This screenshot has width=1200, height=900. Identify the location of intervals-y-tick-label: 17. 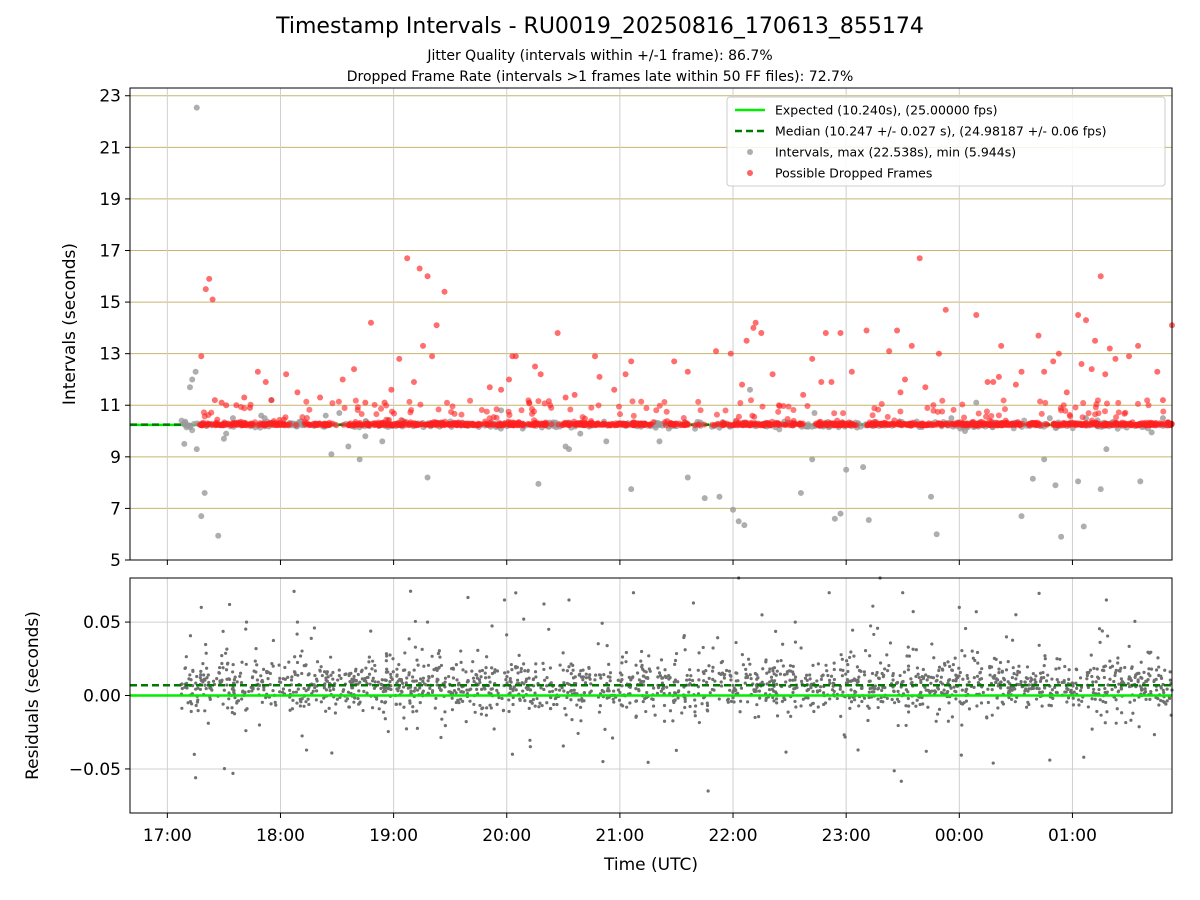
(110, 251).